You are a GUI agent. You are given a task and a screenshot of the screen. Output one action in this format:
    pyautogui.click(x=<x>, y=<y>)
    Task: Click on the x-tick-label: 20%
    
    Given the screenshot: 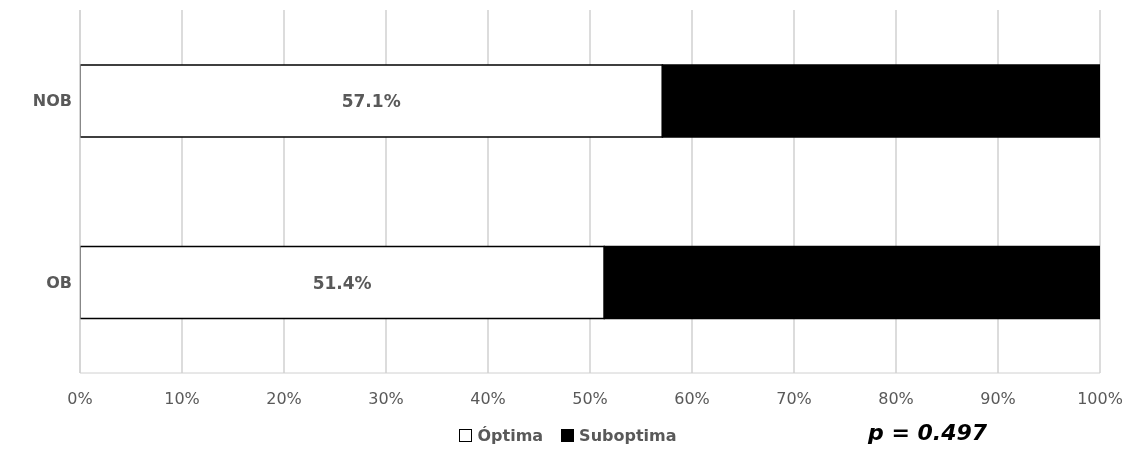 What is the action you would take?
    pyautogui.click(x=284, y=399)
    